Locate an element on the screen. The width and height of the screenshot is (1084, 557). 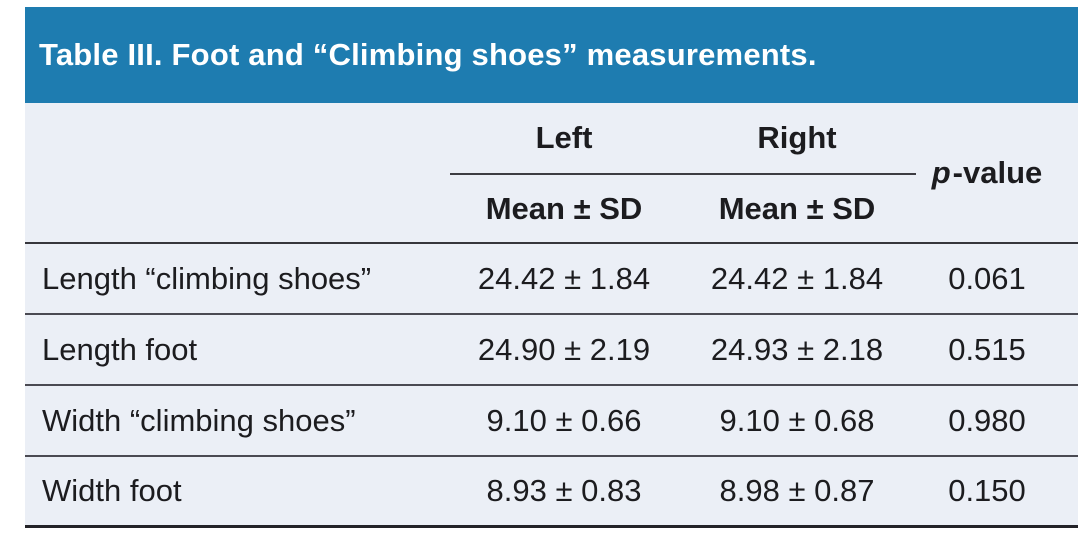
left-mean-sd-cell: 9.10 ± 0.66 is located at coordinates (564, 420).